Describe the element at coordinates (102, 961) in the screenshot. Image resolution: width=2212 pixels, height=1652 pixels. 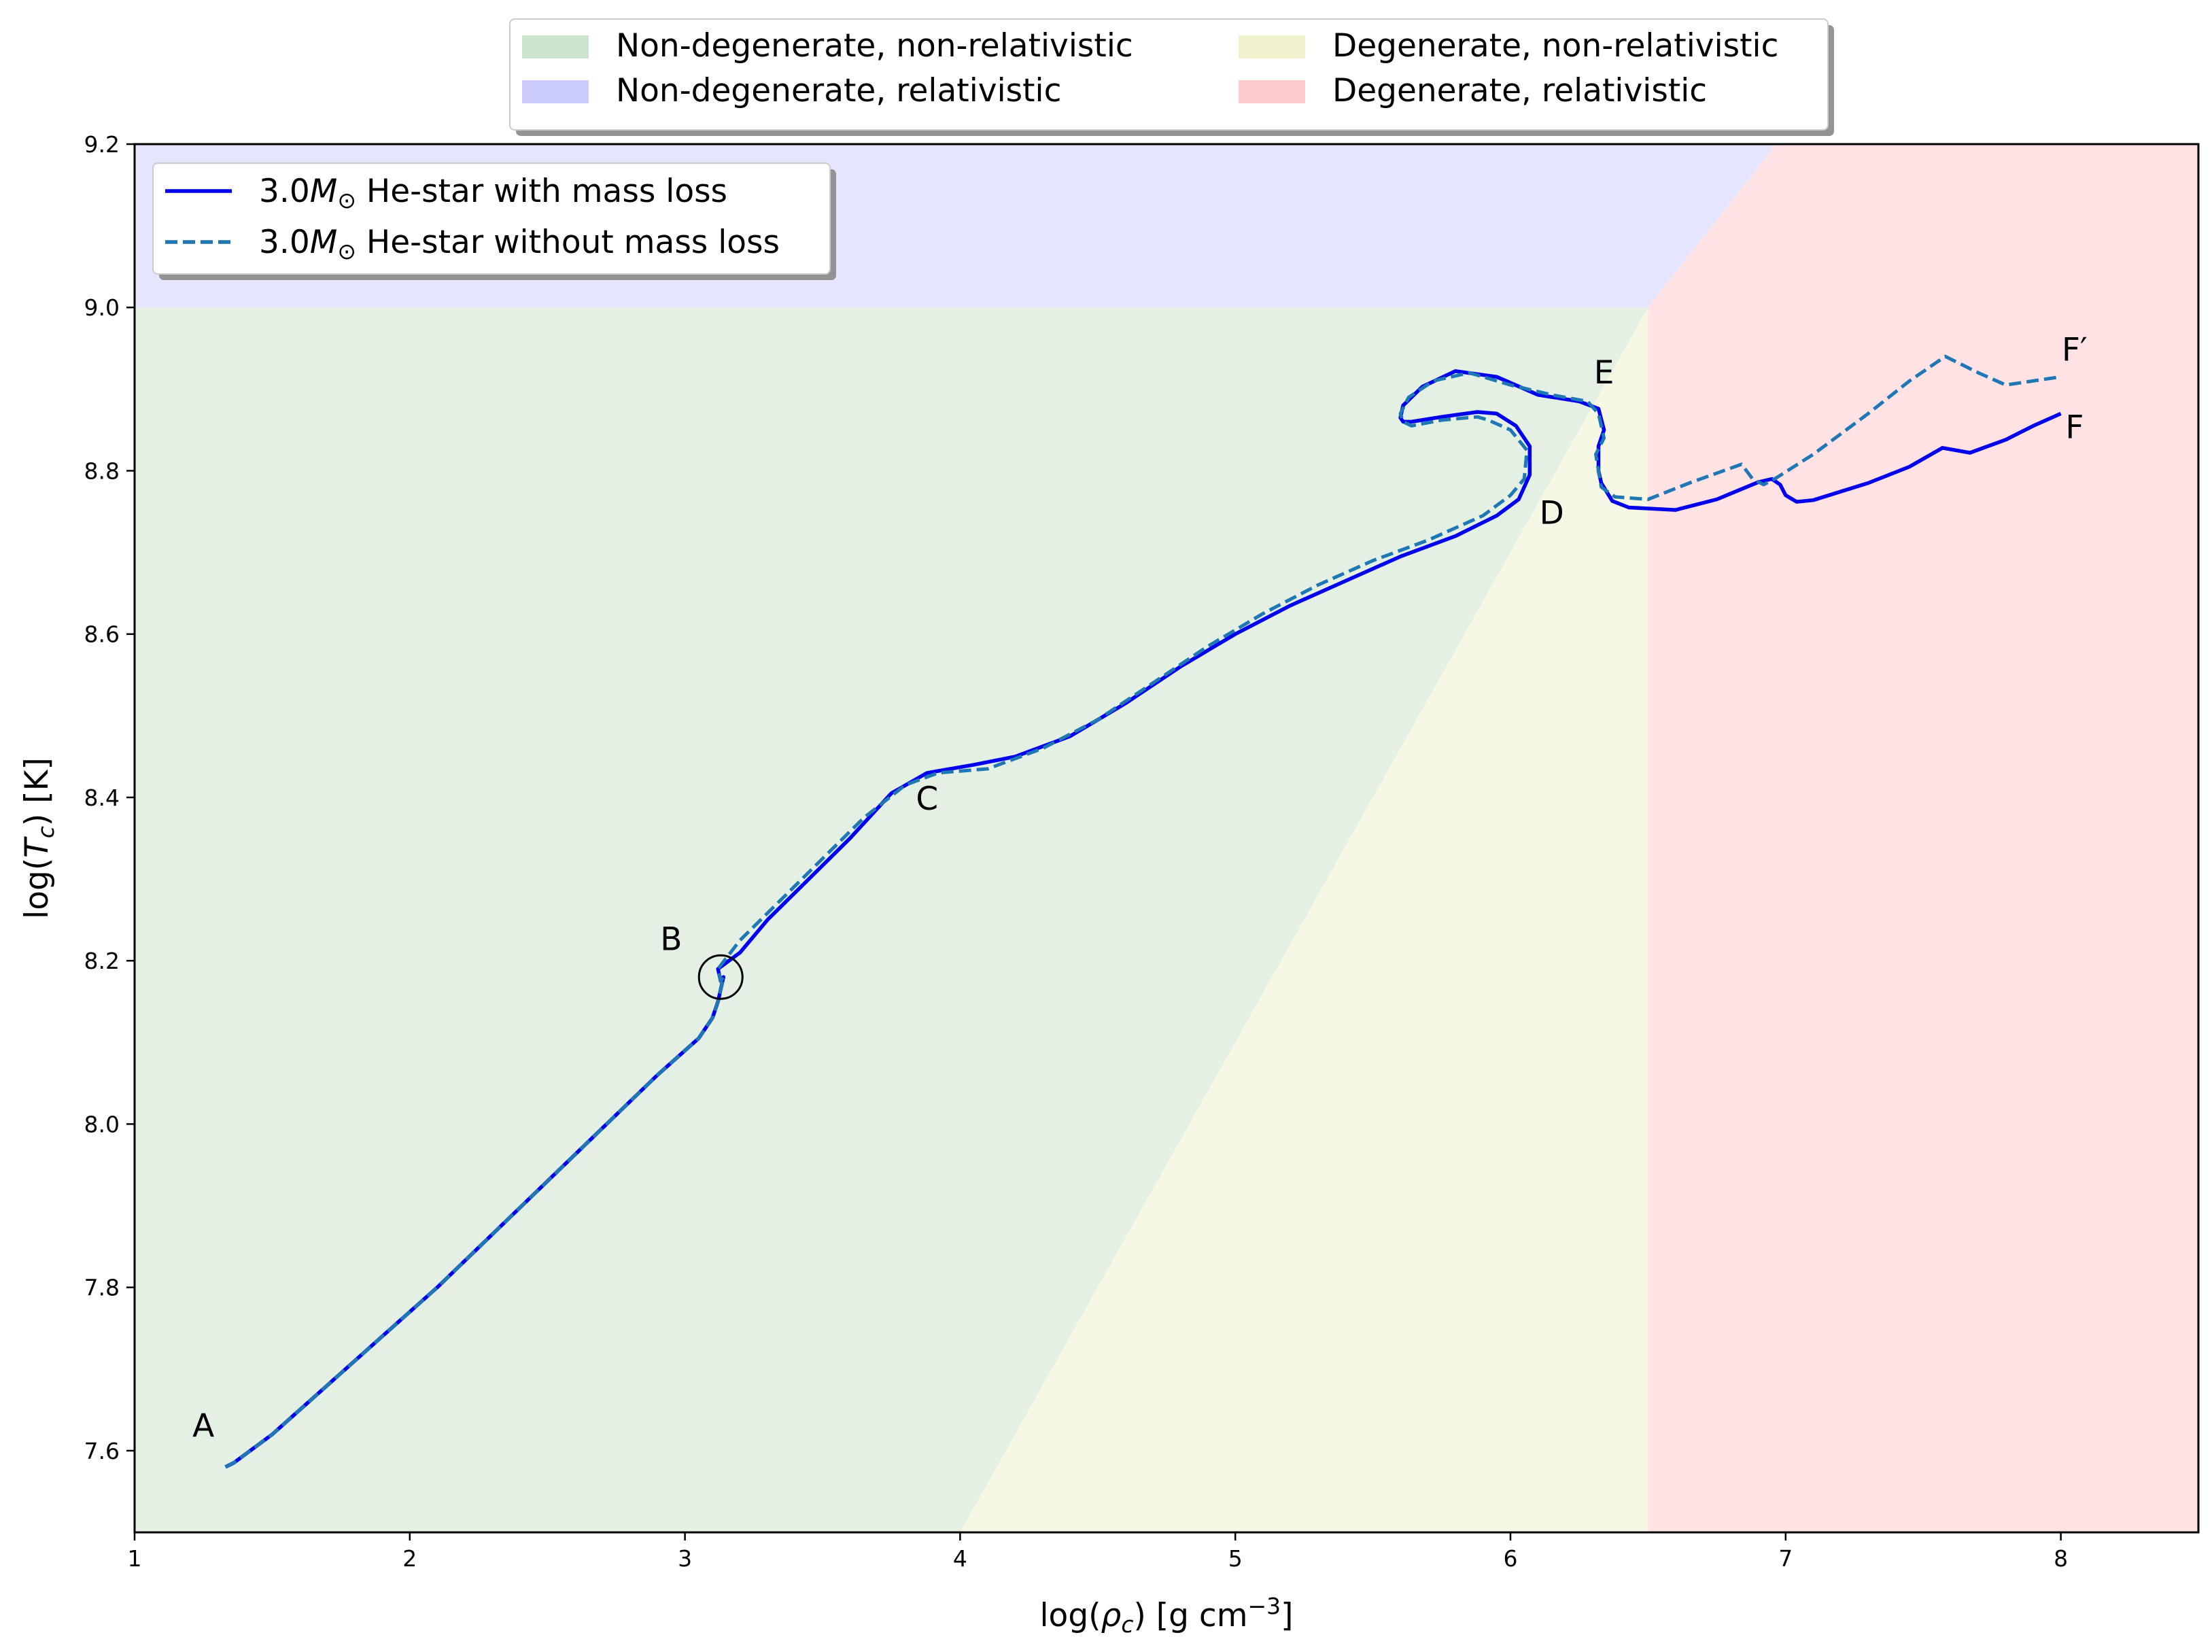
I see `y-tick-label: 8.2` at that location.